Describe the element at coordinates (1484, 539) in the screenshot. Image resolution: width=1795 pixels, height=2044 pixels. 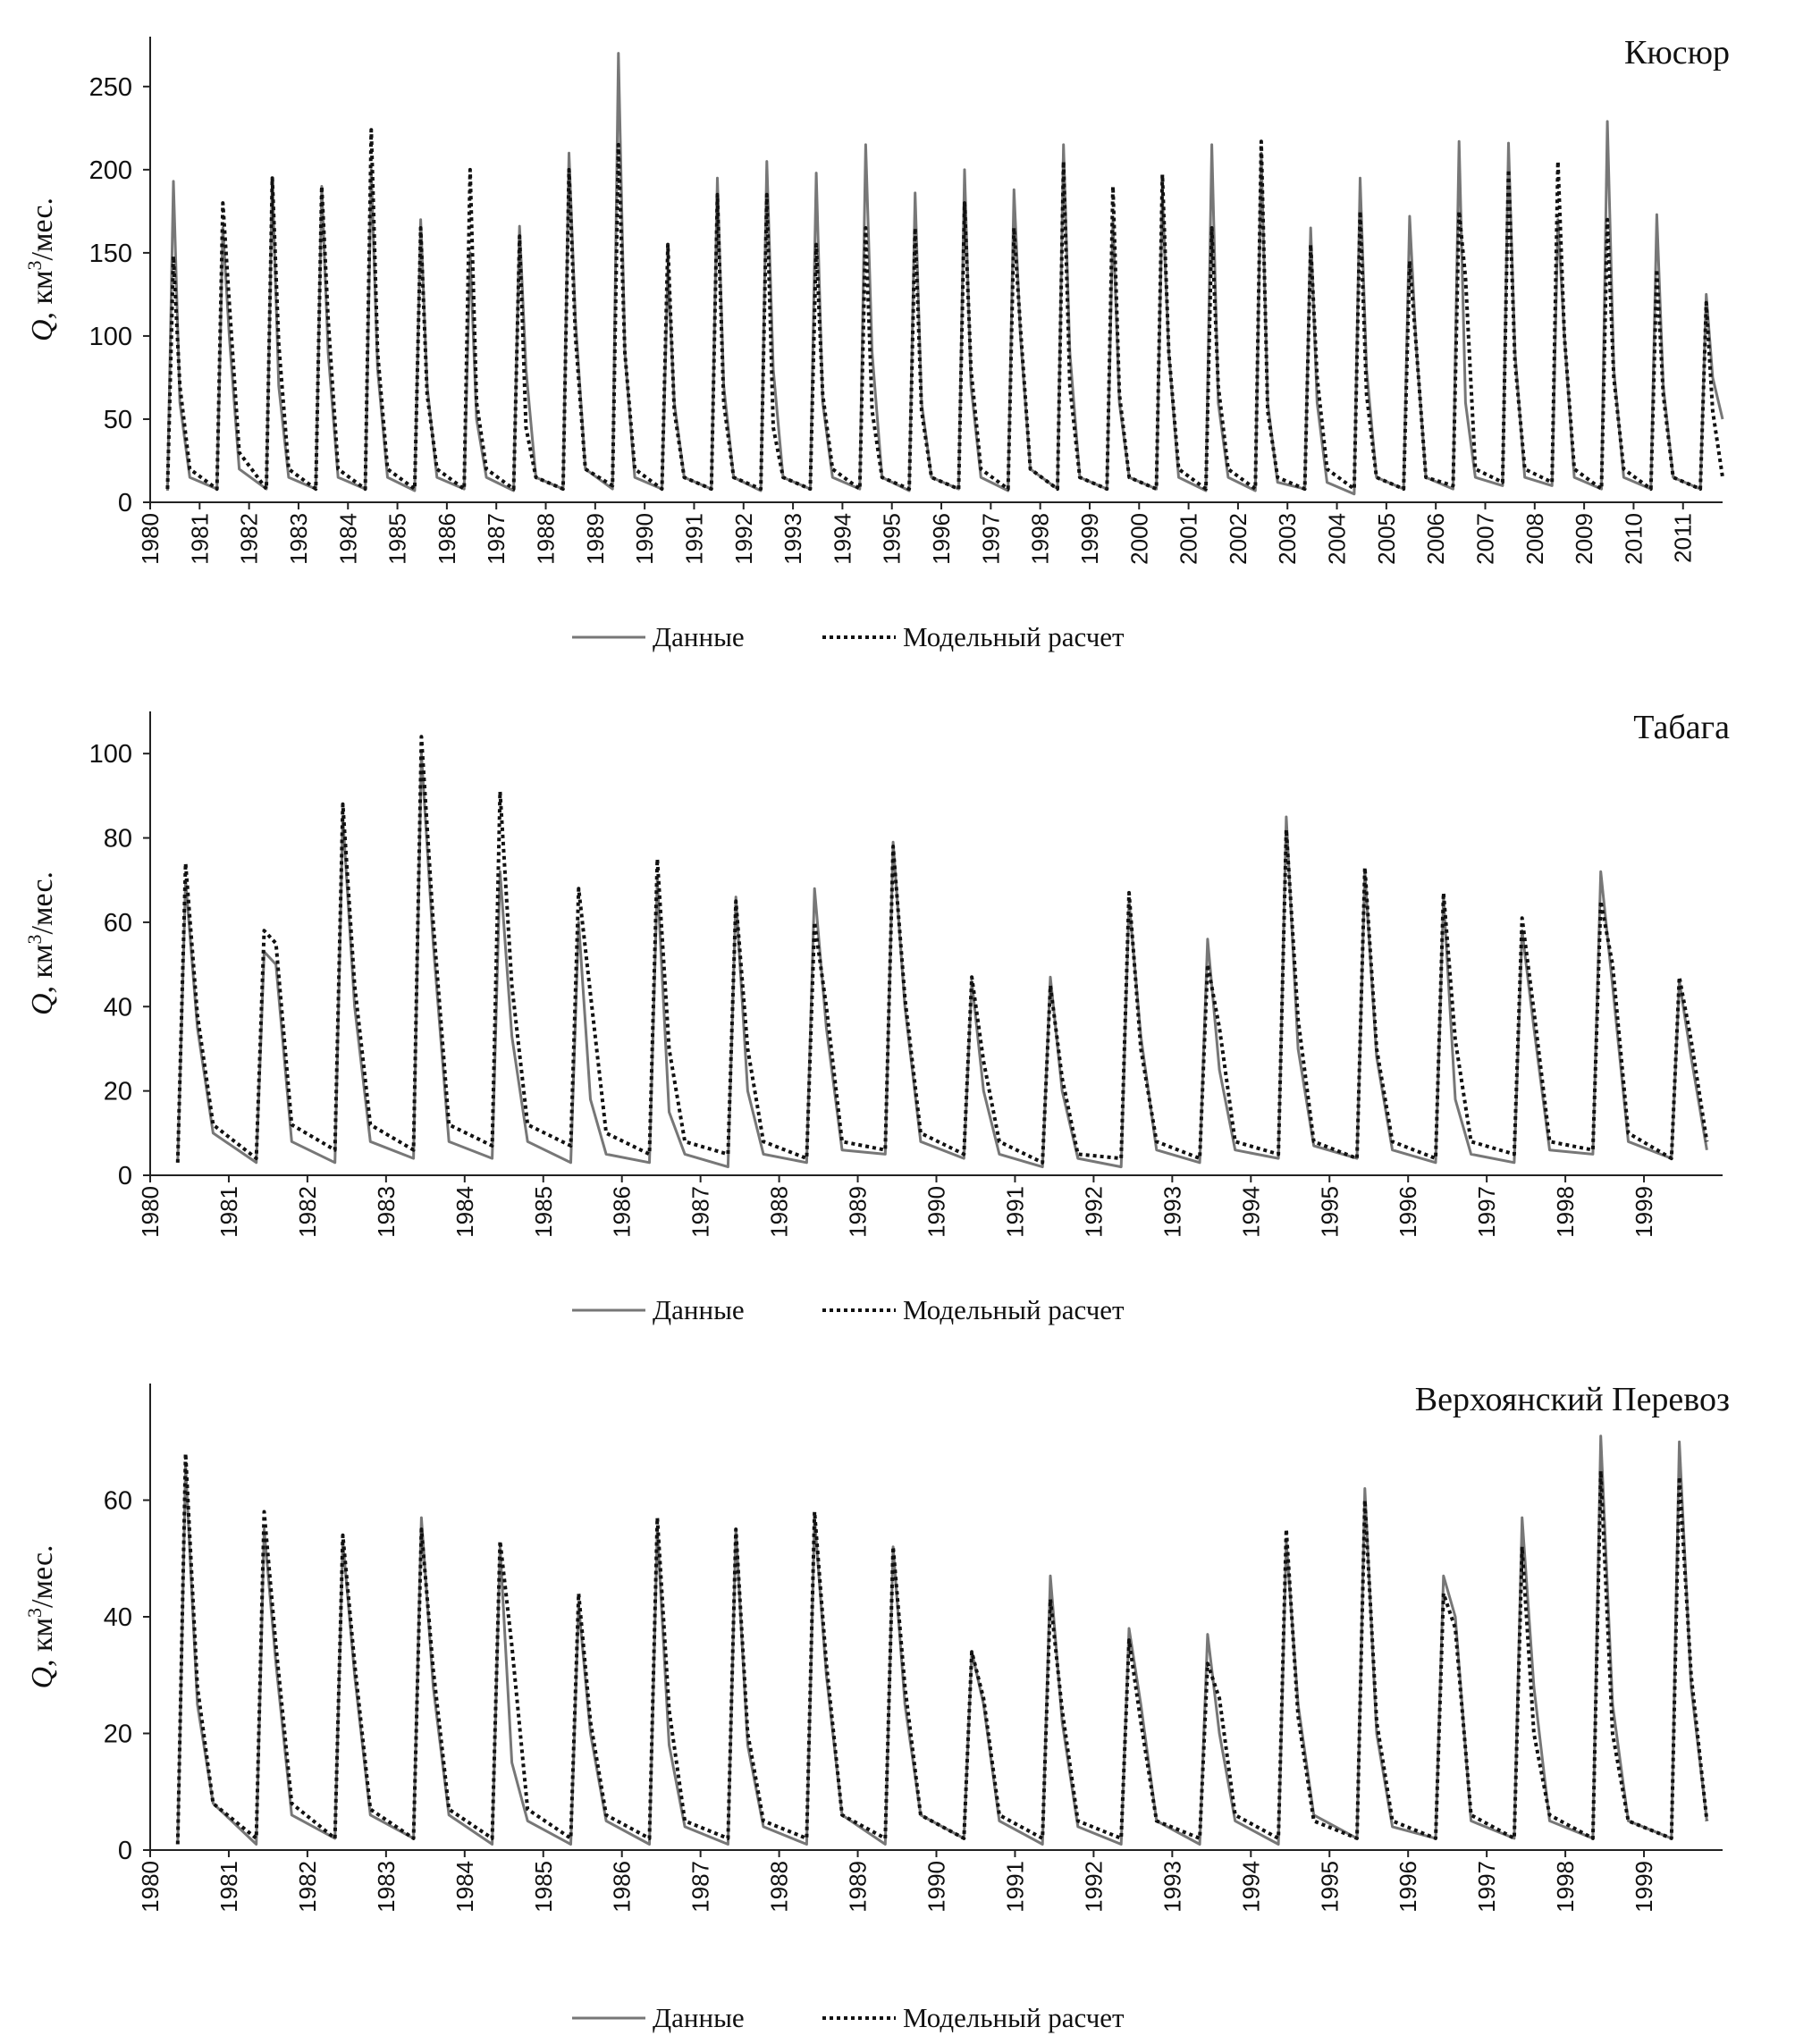
I see `x-tick-label: 2007` at that location.